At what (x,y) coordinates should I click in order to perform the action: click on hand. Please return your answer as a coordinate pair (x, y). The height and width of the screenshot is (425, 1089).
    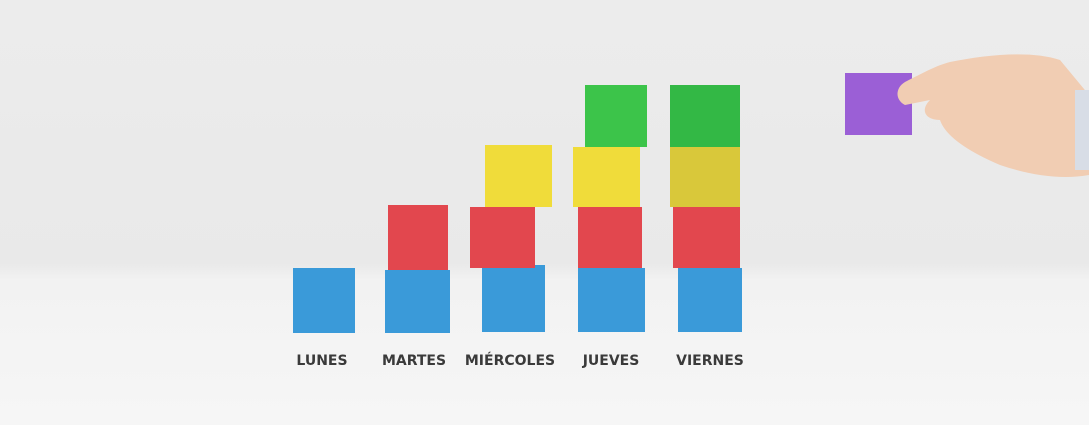
    Looking at the image, I should click on (993, 115).